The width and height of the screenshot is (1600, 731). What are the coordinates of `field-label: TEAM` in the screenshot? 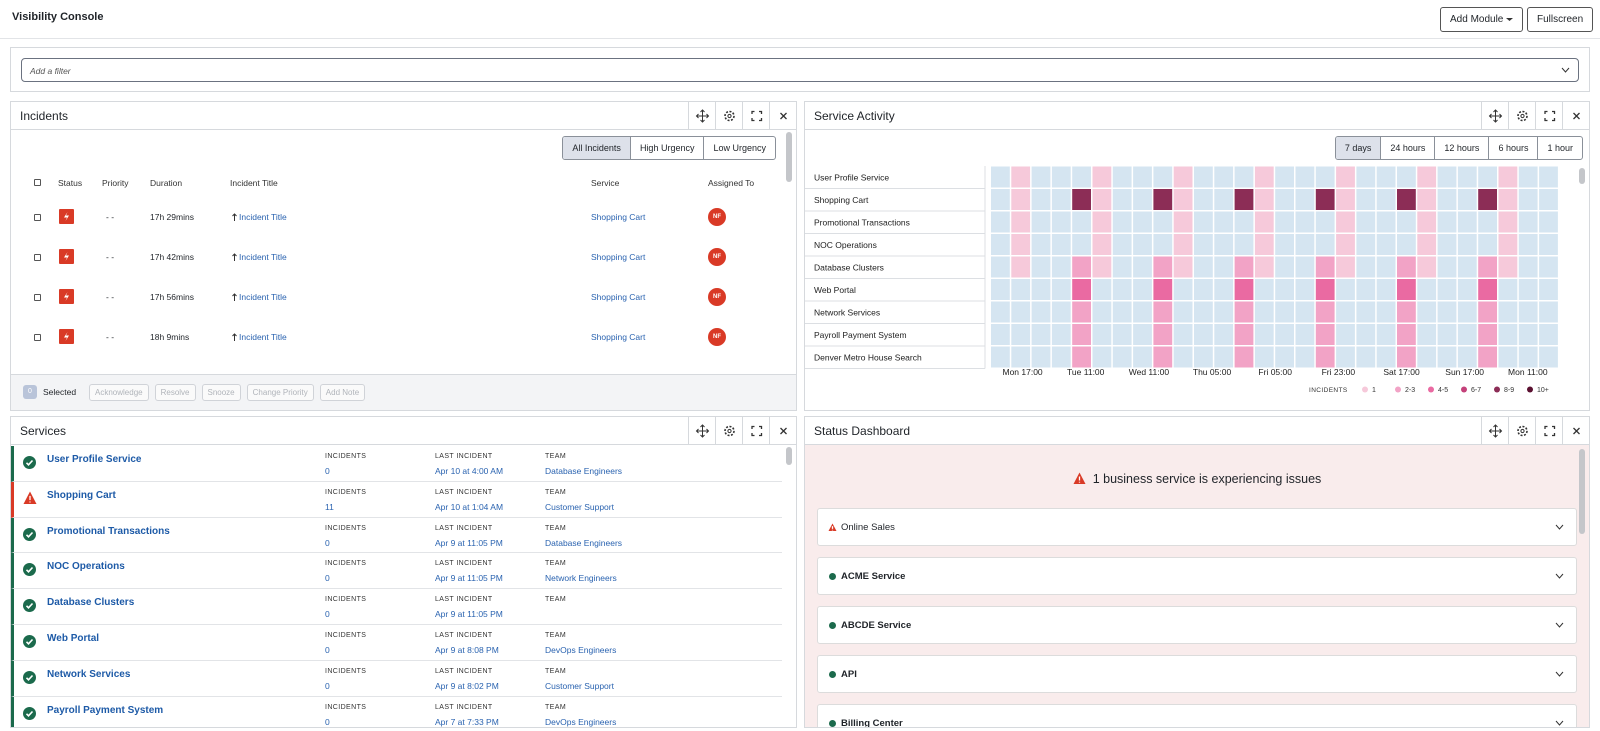 It's located at (556, 707).